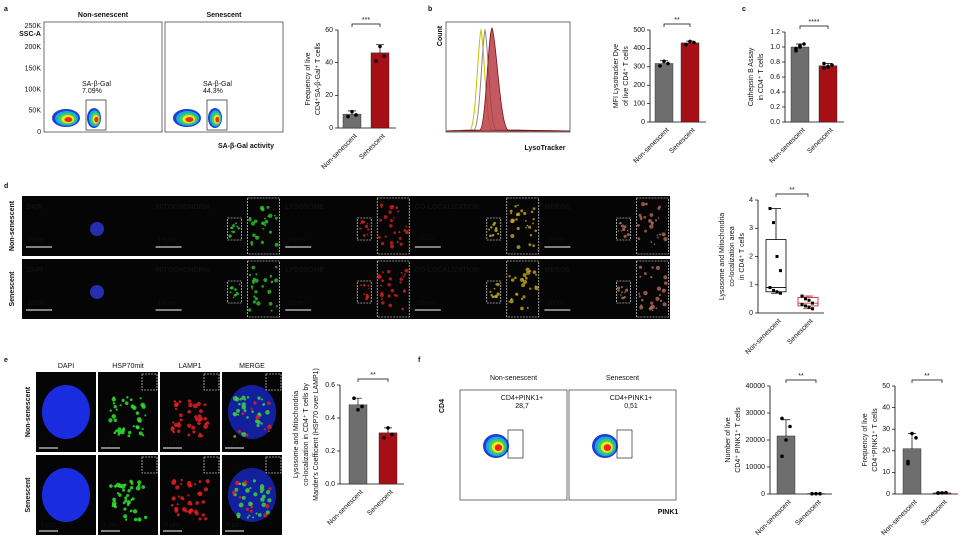 The height and width of the screenshot is (547, 974). I want to click on hist-x-label: LysoTracker, so click(545, 148).